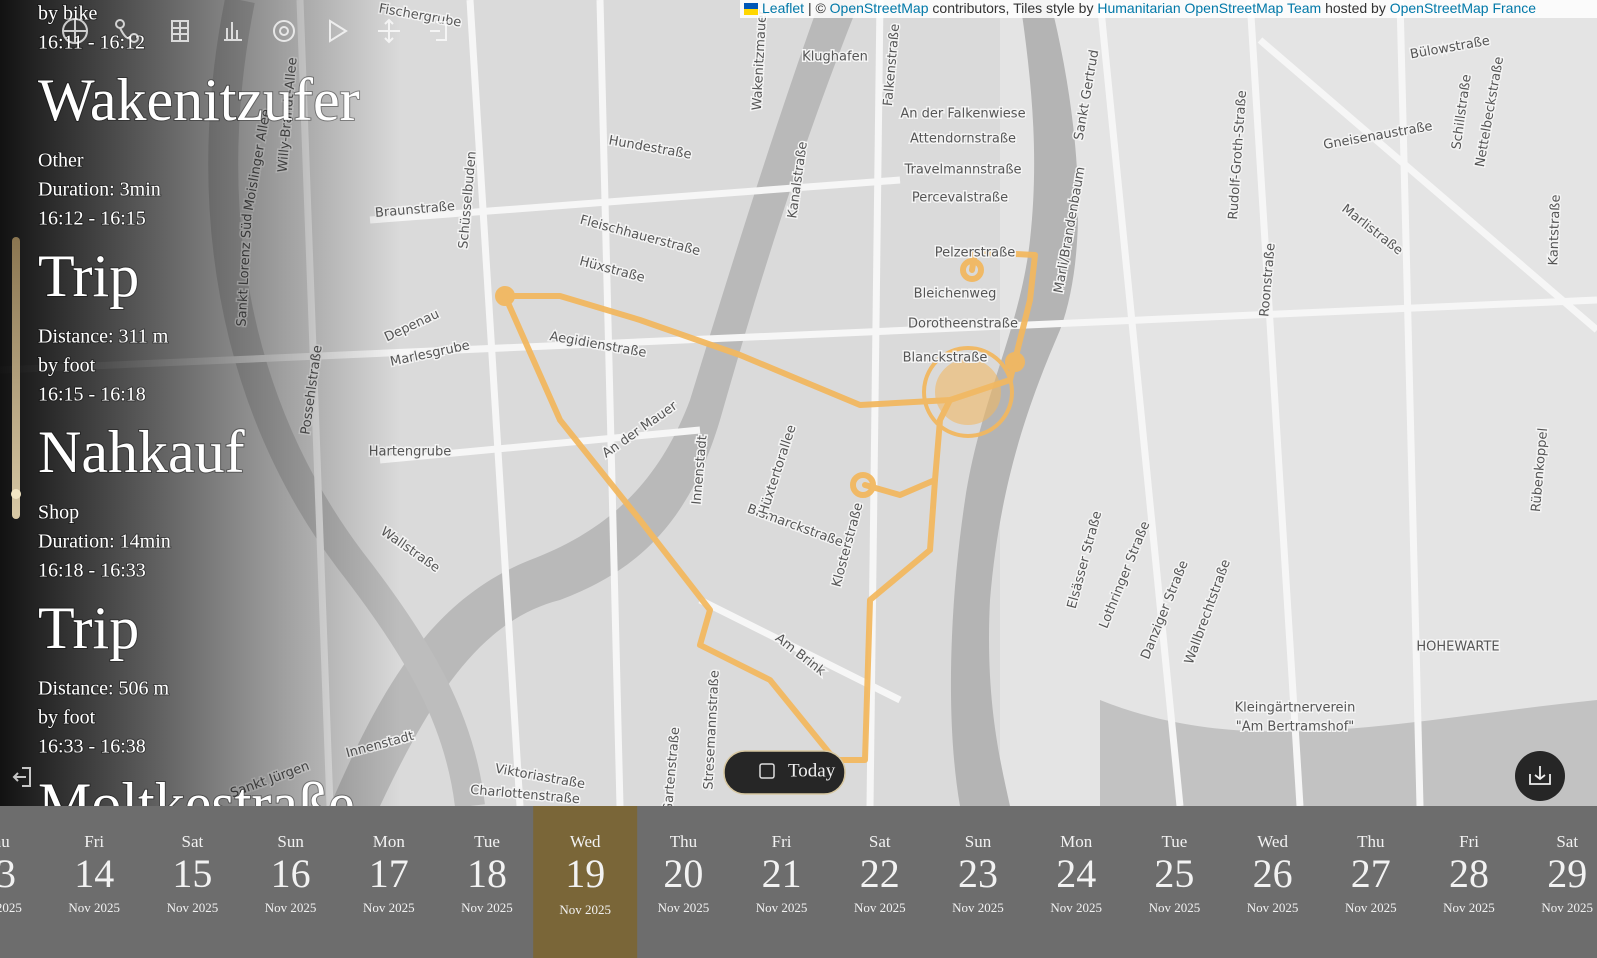 Image resolution: width=1597 pixels, height=958 pixels. What do you see at coordinates (1463, 8) in the screenshot?
I see `osmfr-link: OpenStreetMap France` at bounding box center [1463, 8].